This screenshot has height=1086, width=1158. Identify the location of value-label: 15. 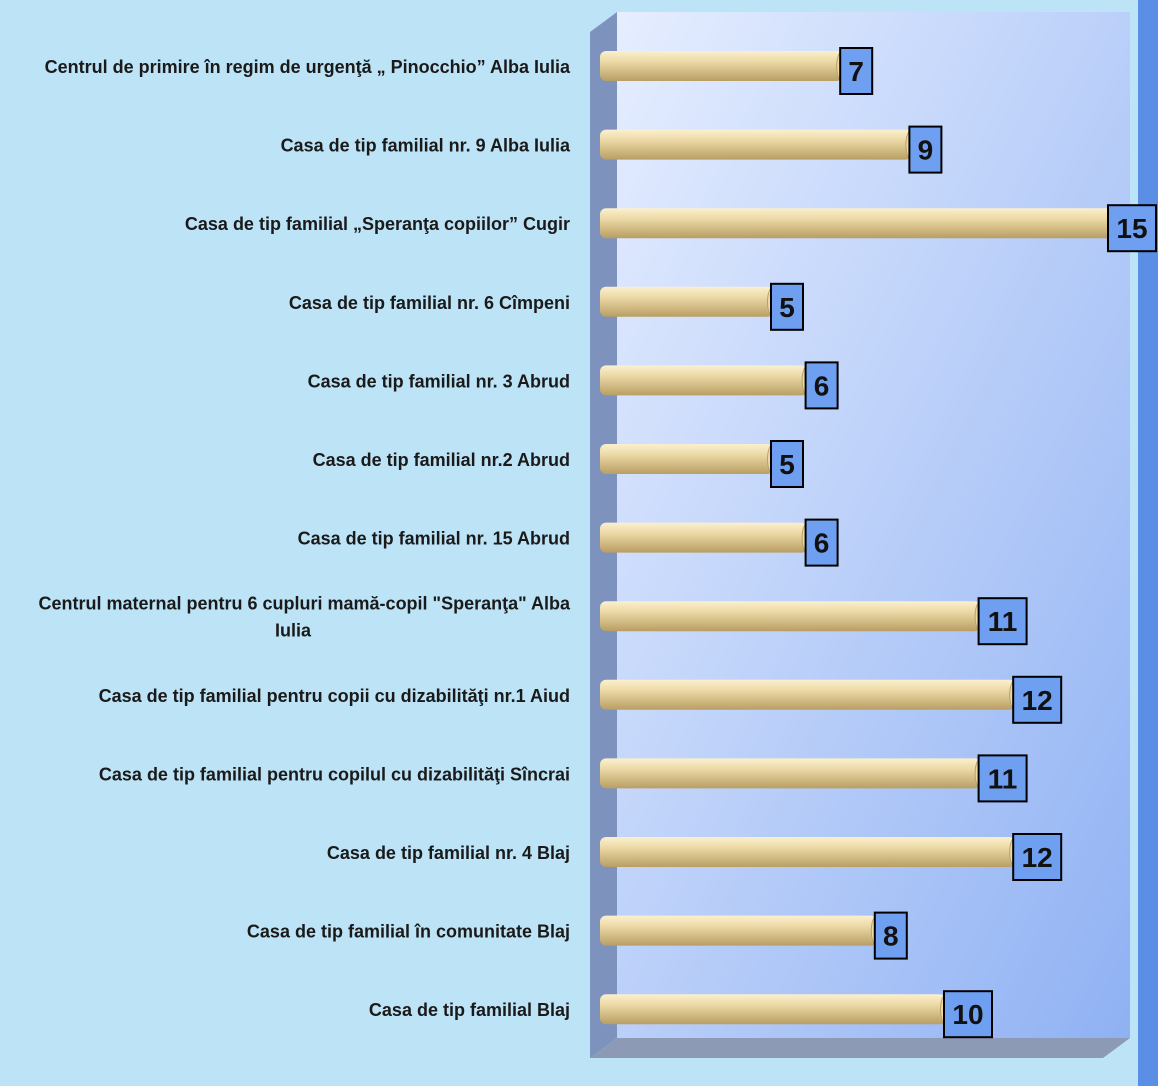
(1131, 228).